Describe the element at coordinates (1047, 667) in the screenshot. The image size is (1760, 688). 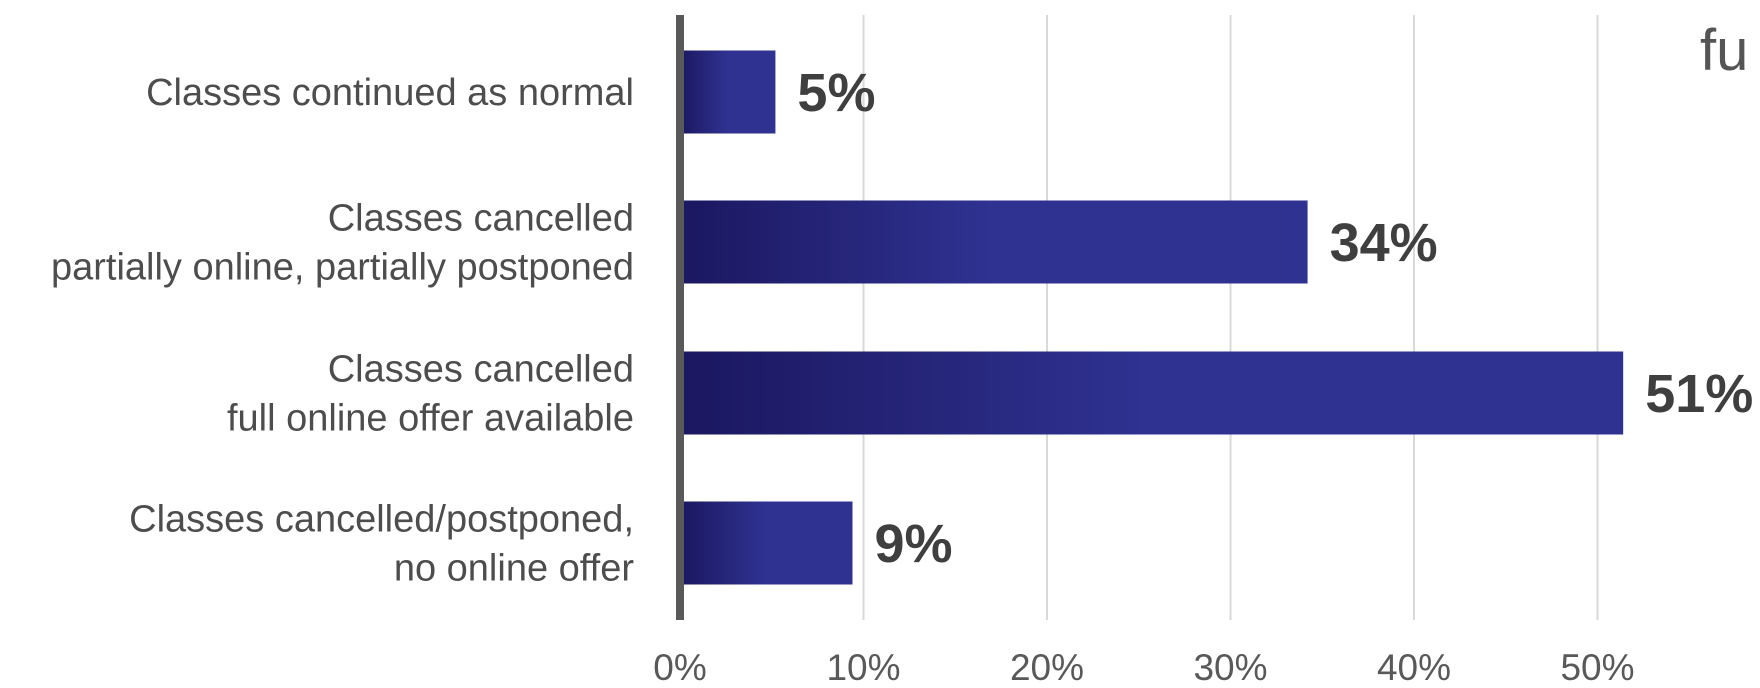
I see `x-tick-label: 20%` at that location.